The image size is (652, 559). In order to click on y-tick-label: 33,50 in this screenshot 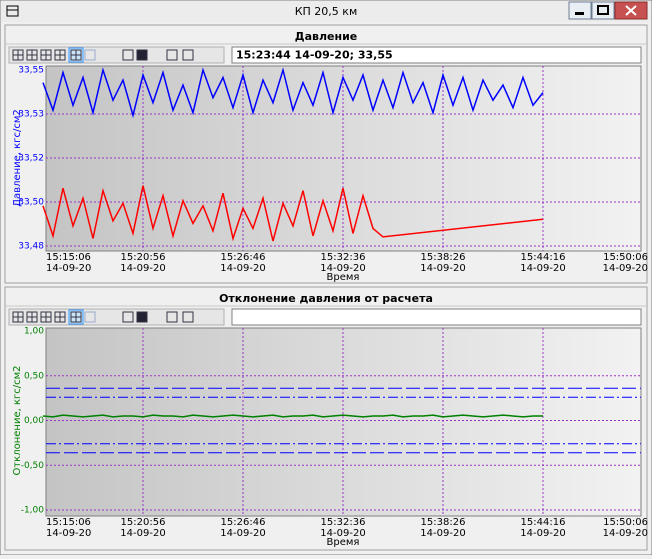, I will do `click(31, 203)`.